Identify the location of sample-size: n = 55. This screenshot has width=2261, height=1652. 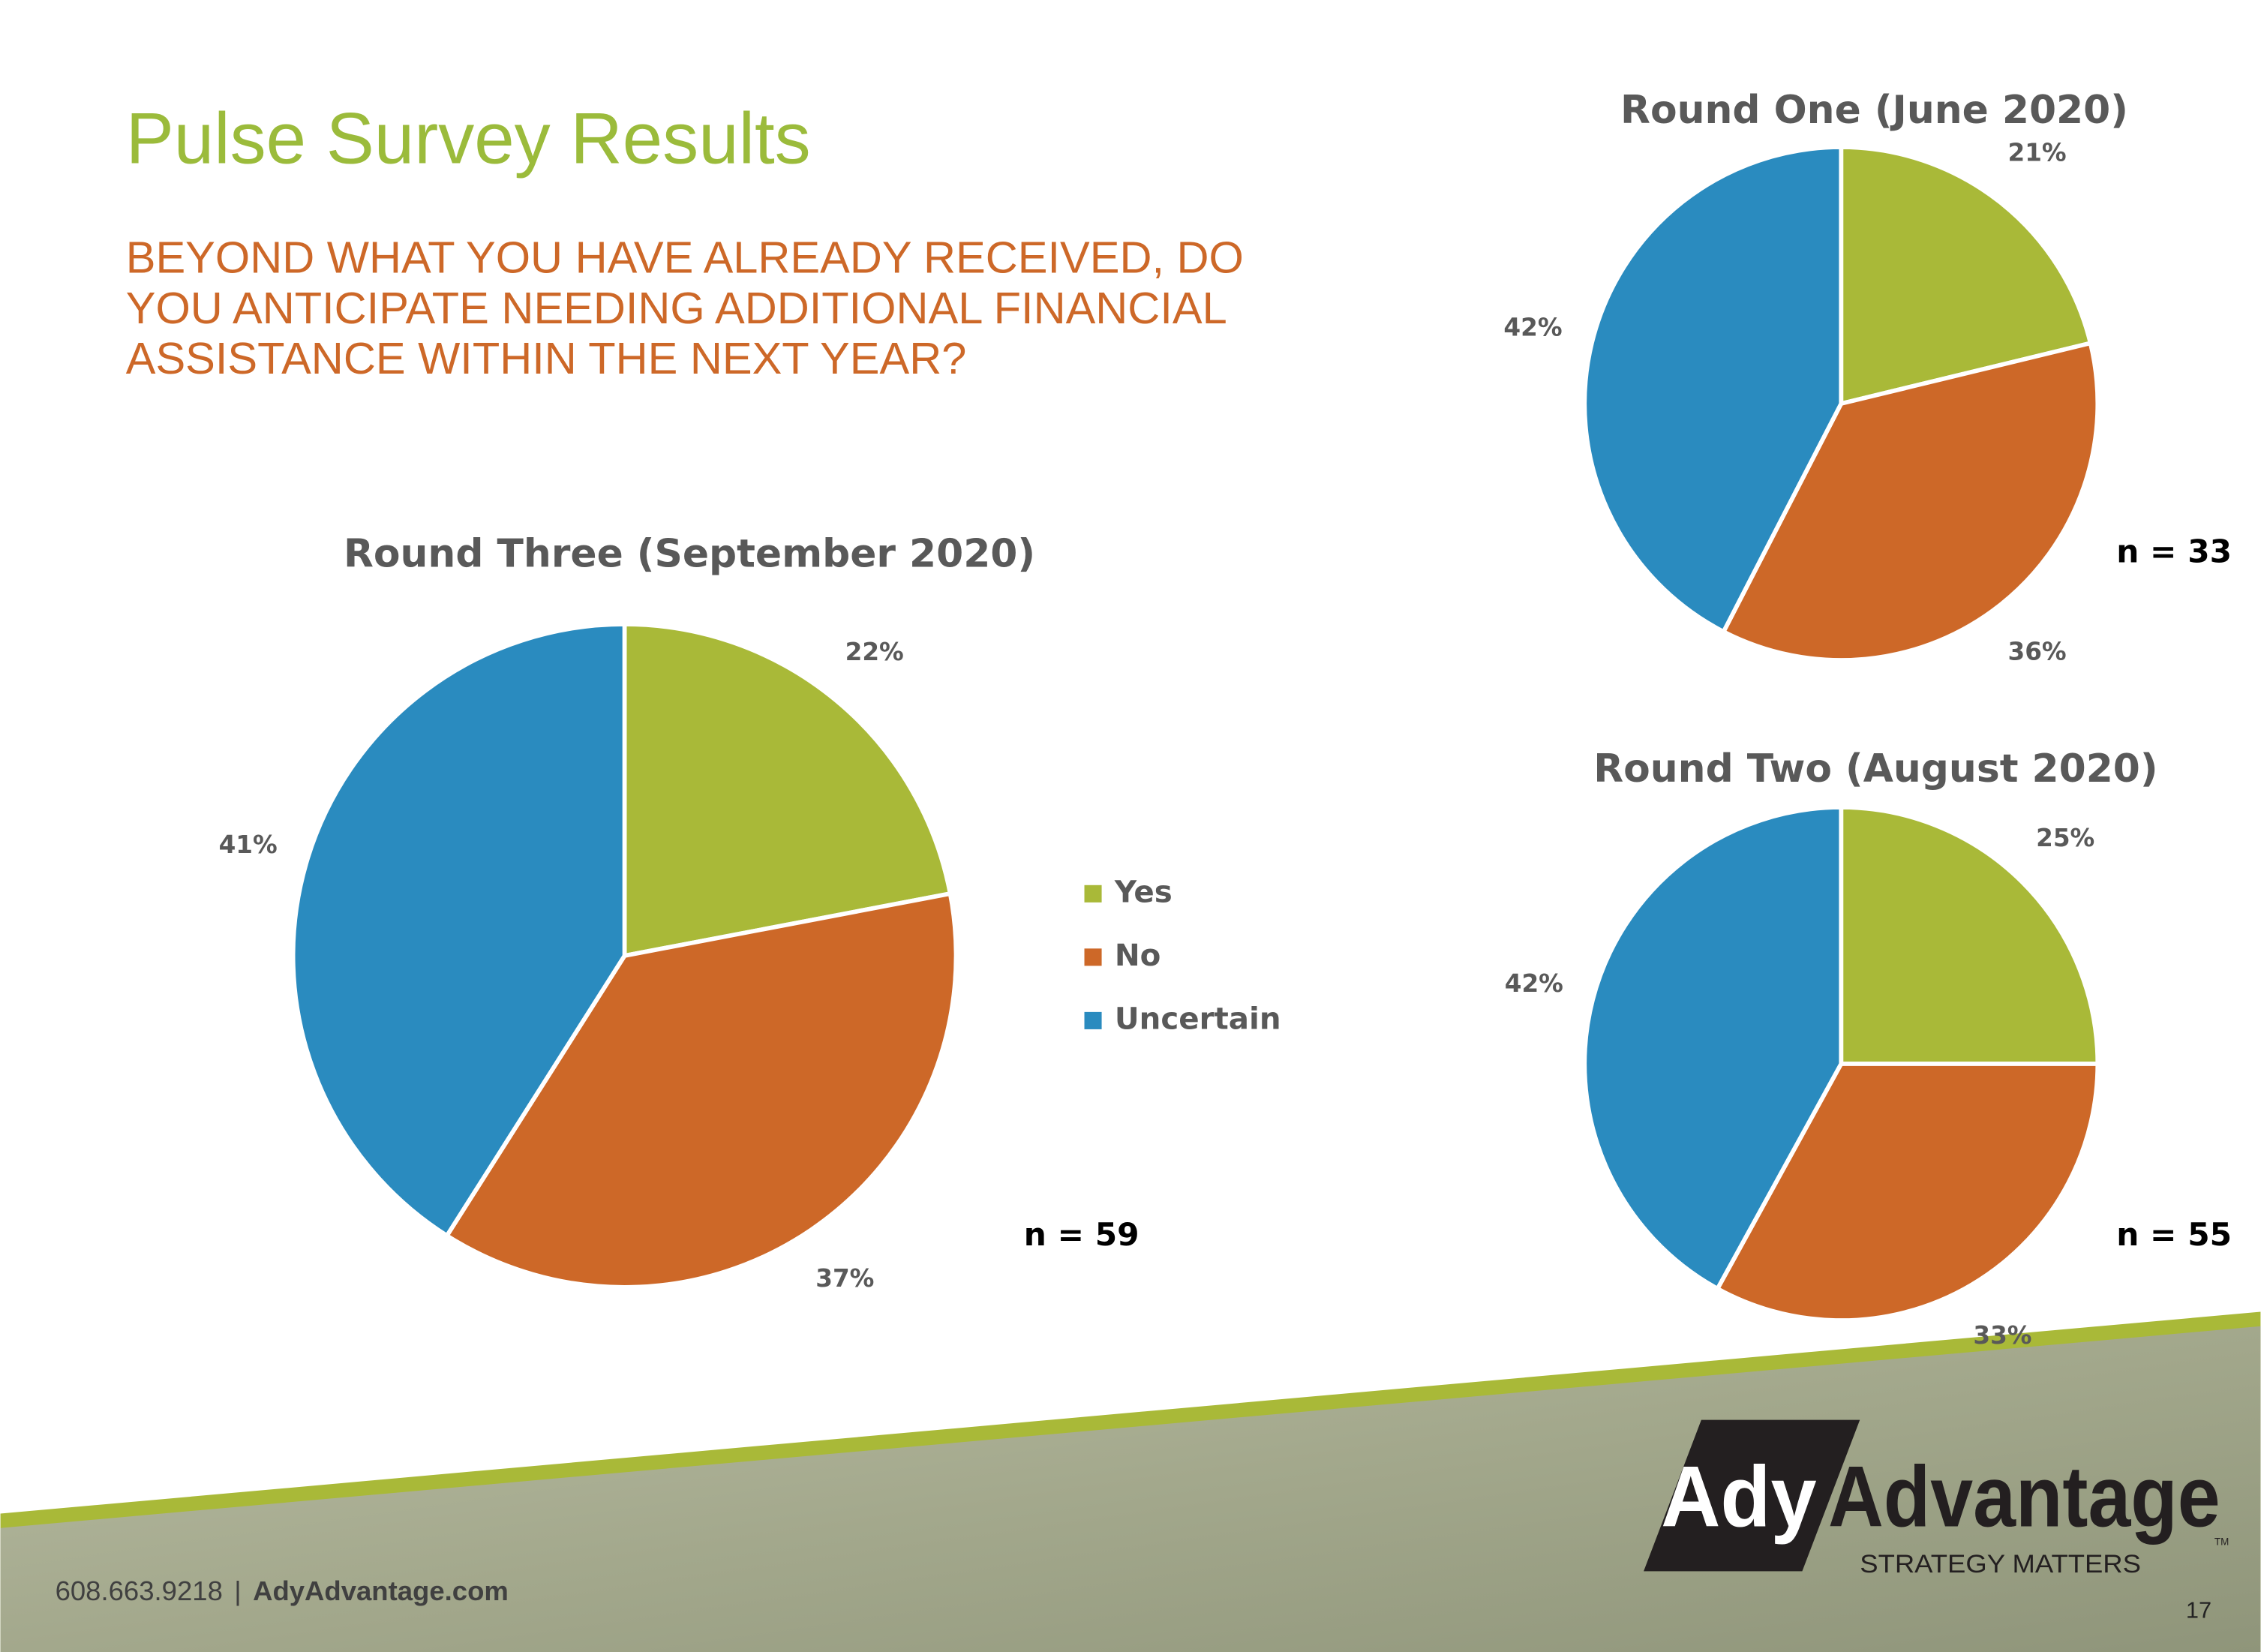
(2174, 1234).